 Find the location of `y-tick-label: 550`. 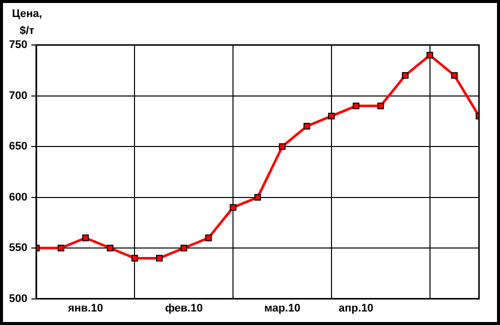

y-tick-label: 550 is located at coordinates (18, 248).